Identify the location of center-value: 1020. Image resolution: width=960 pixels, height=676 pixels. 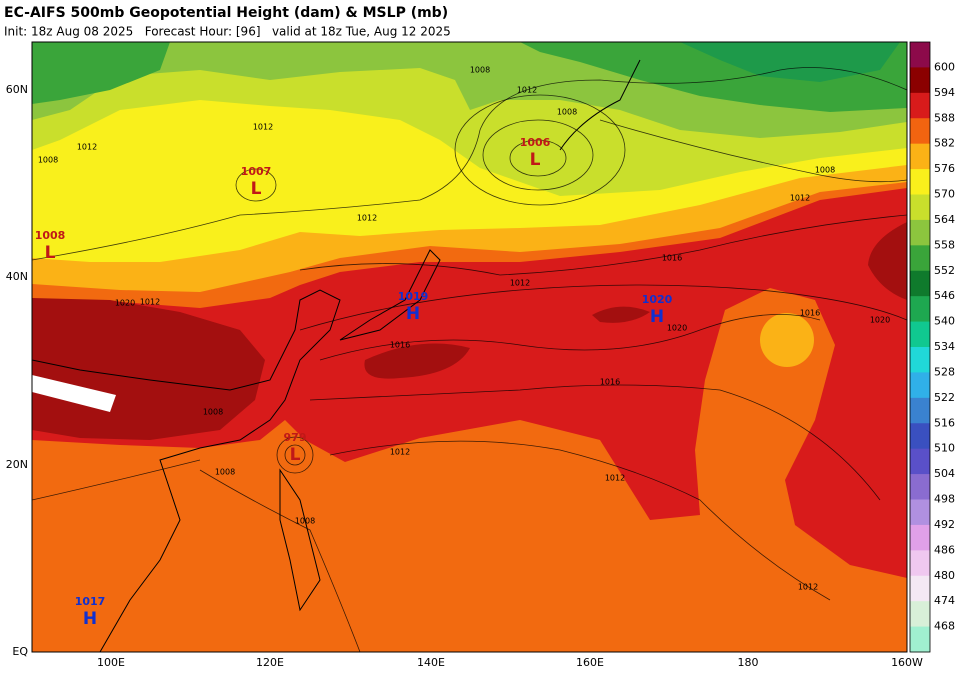
(657, 299).